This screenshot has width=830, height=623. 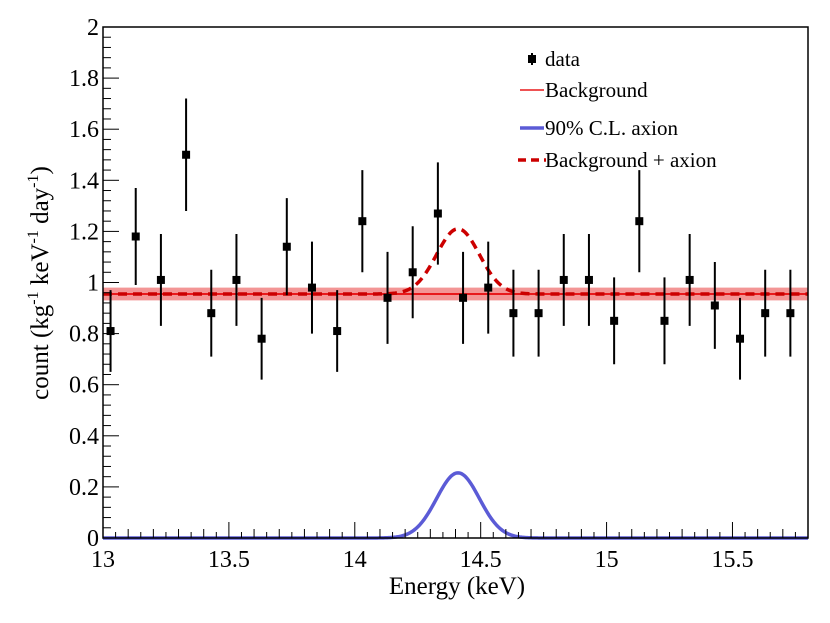 What do you see at coordinates (607, 560) in the screenshot?
I see `x-tick-label: 15` at bounding box center [607, 560].